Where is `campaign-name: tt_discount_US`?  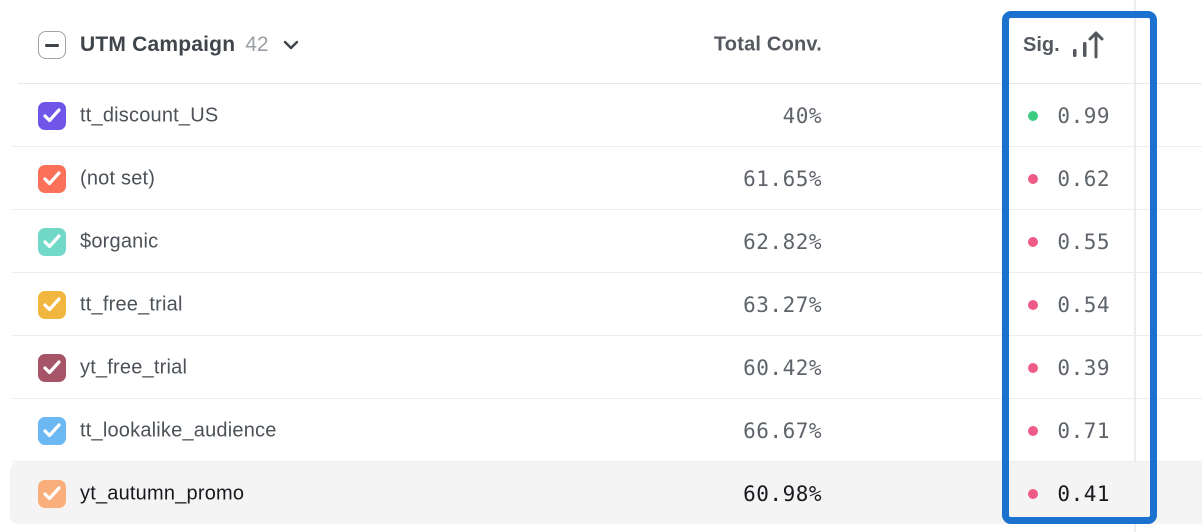
campaign-name: tt_discount_US is located at coordinates (149, 115).